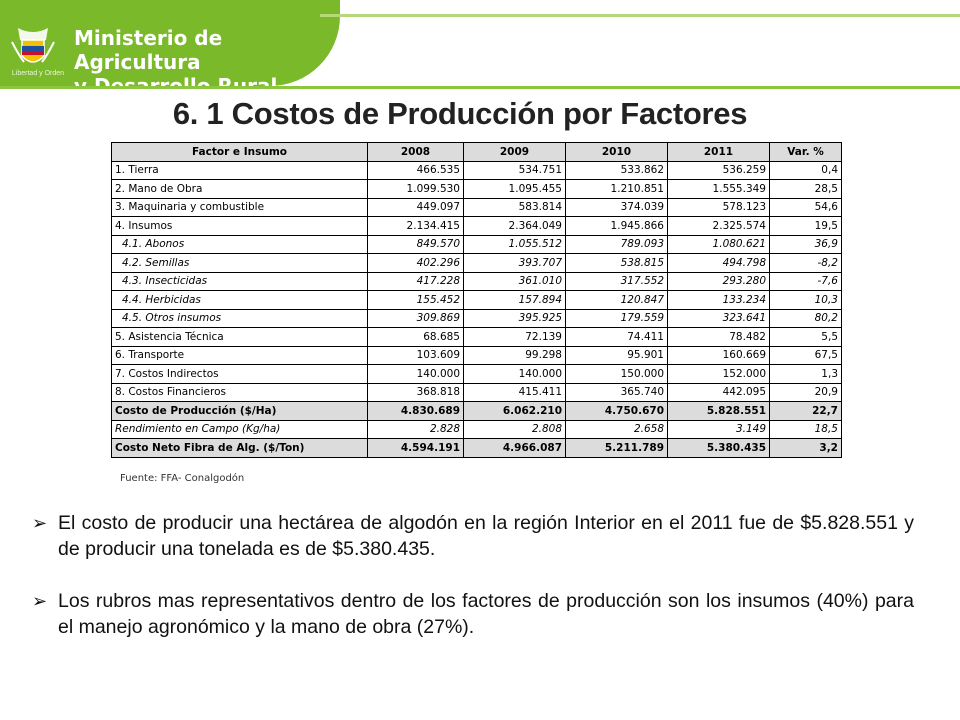 The height and width of the screenshot is (720, 960). I want to click on value-cell: 4.750.670, so click(616, 411).